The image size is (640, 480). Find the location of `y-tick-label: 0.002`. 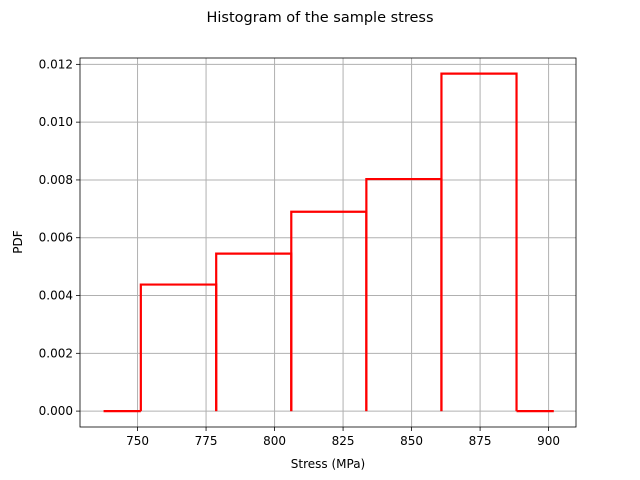

y-tick-label: 0.002 is located at coordinates (56, 353).